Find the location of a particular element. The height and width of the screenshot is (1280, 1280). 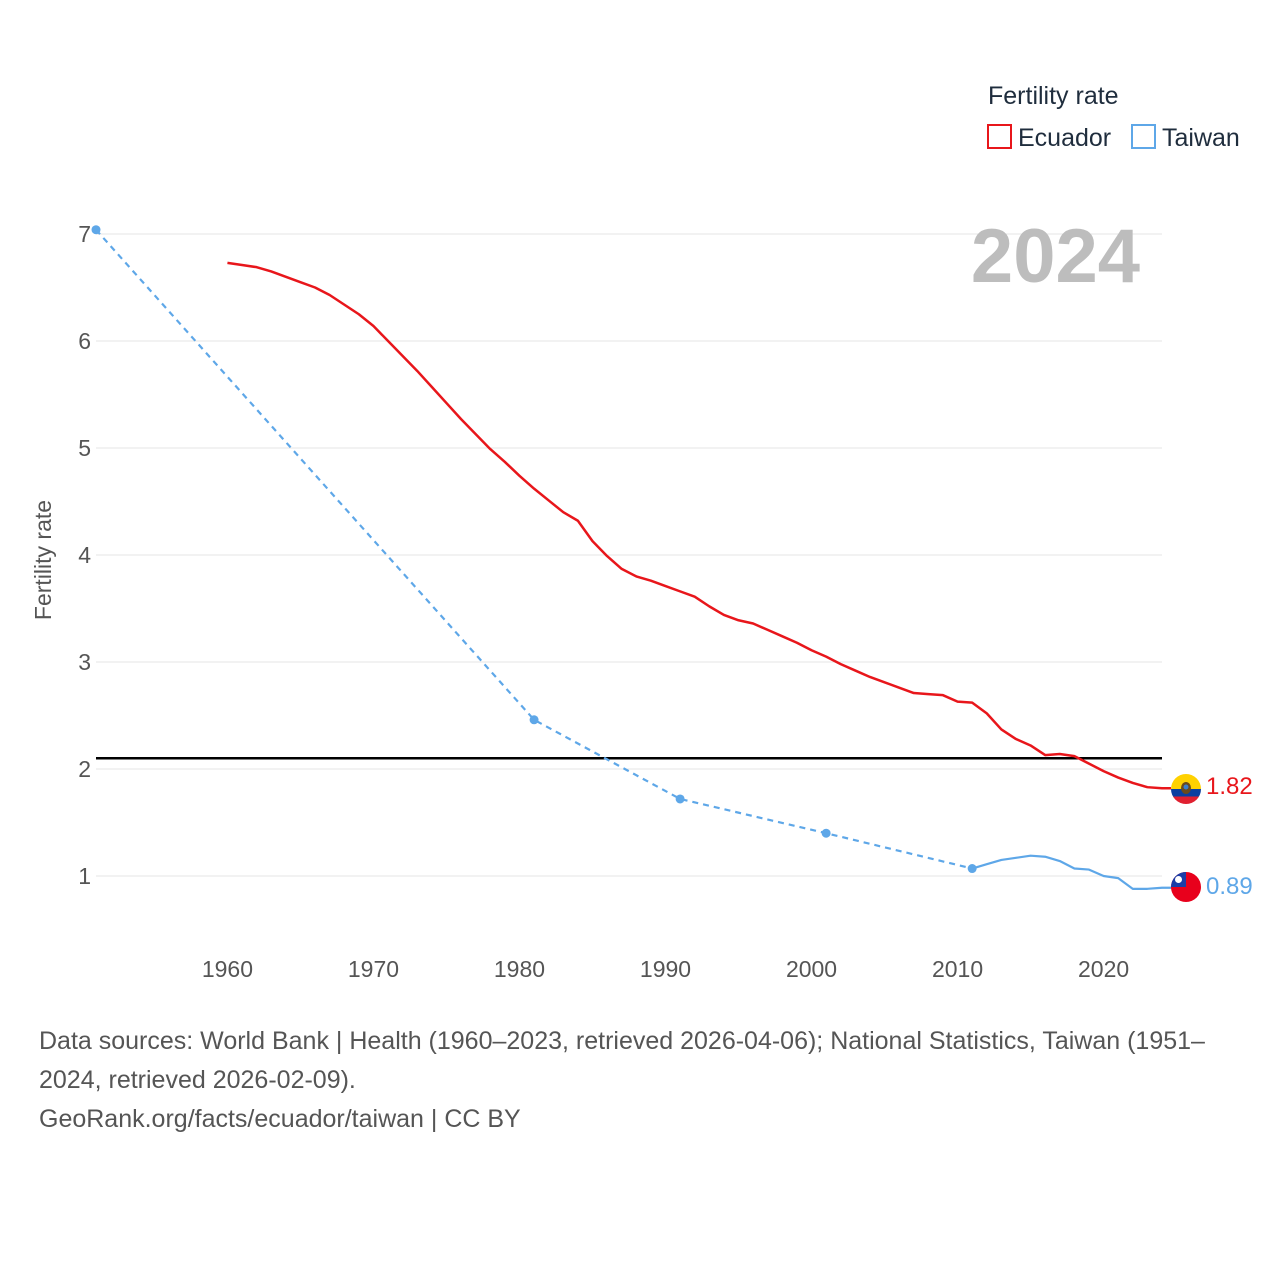

x-axis-ticks: 1960 1970 1980 1990 2000 2010 2020 is located at coordinates (665, 969).